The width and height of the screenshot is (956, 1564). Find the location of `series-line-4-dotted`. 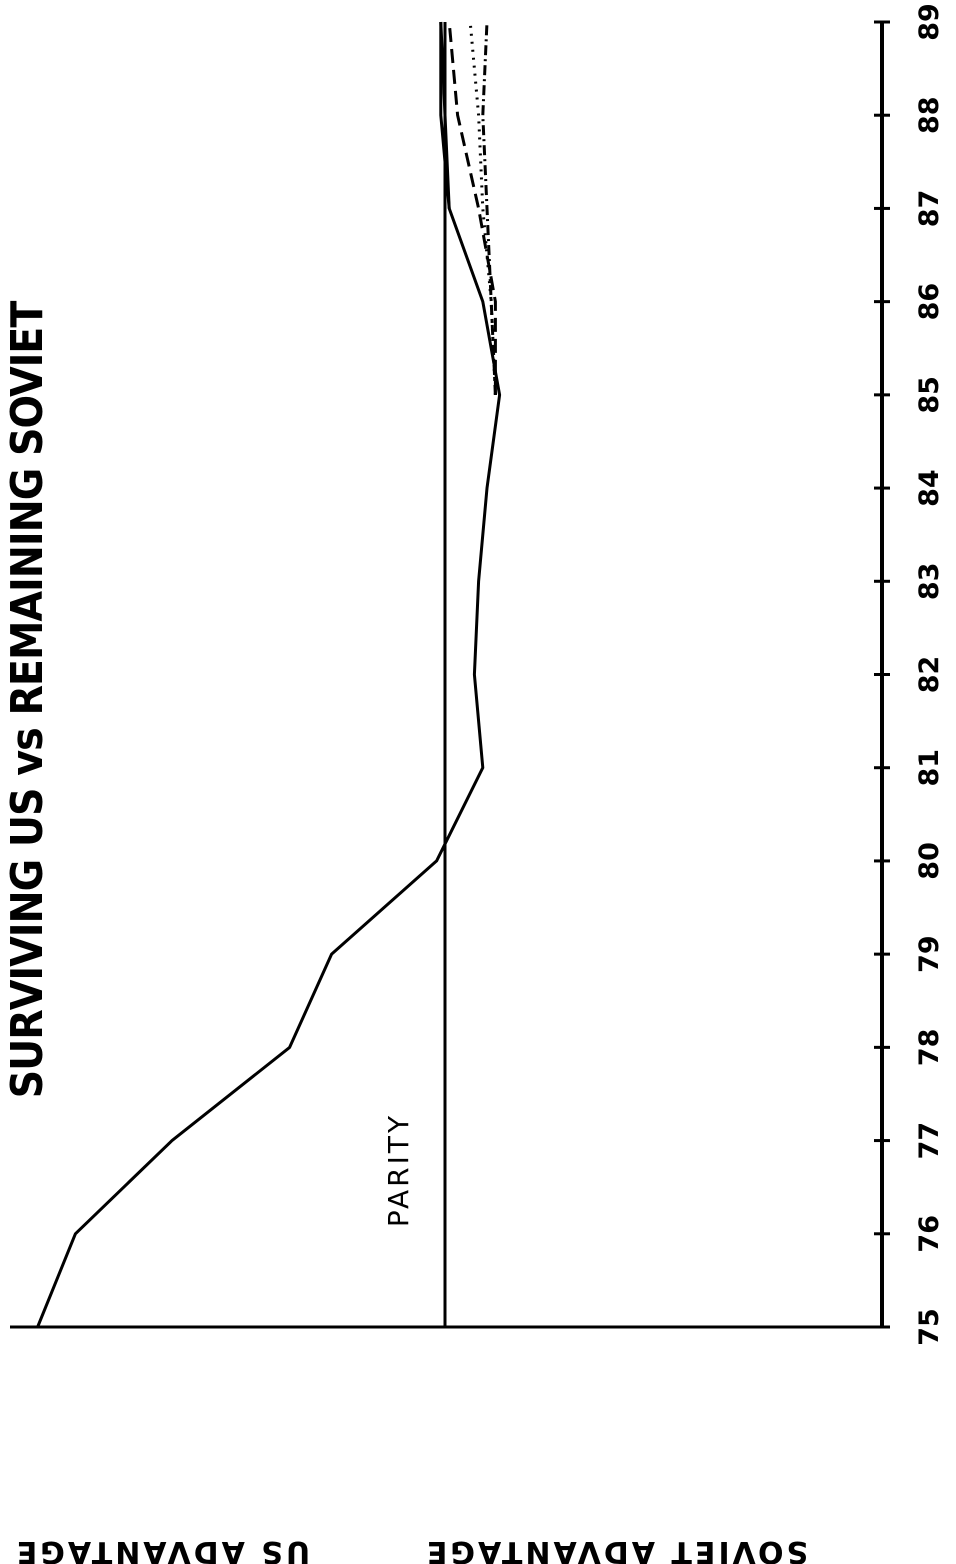

series-line-4-dotted is located at coordinates (482, 208).